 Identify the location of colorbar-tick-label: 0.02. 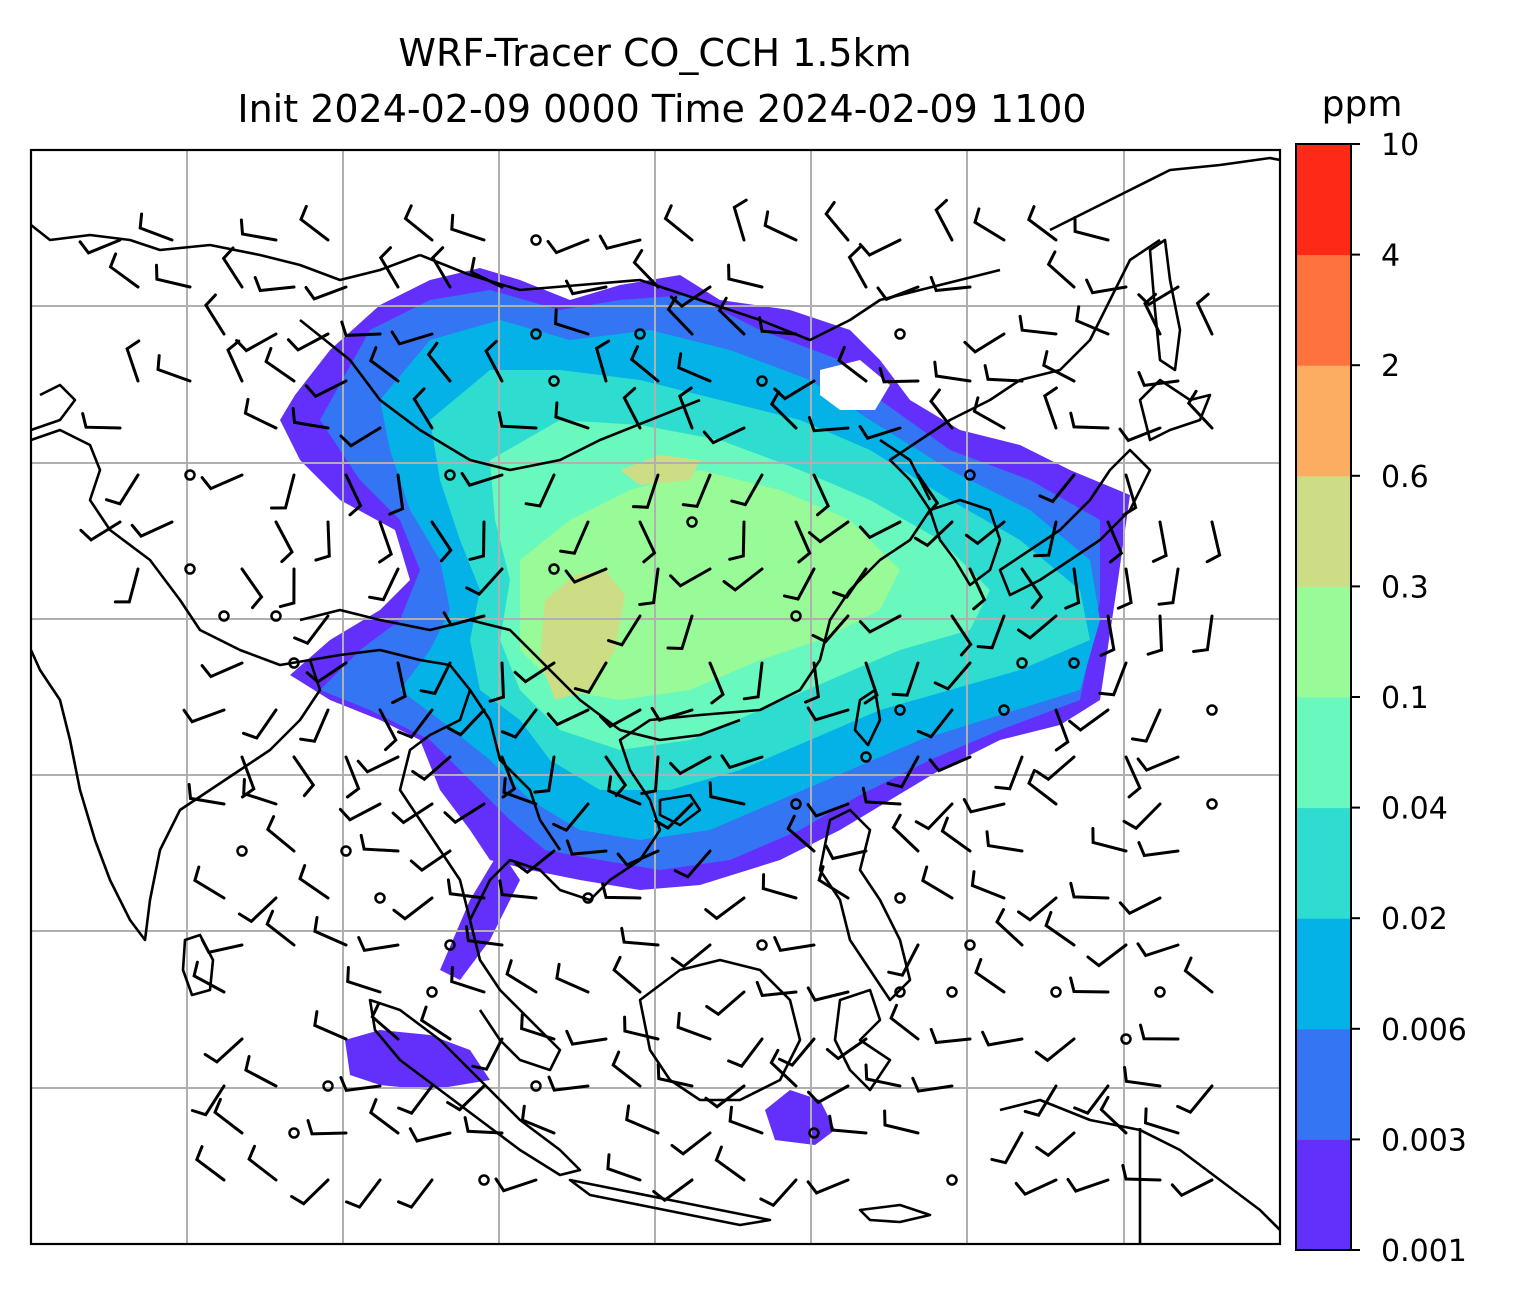
(1414, 919).